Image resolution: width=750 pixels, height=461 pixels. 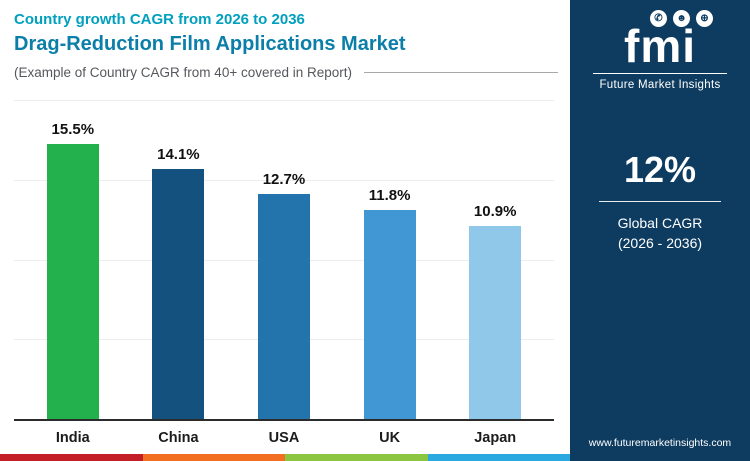 I want to click on fmi-logo: ✆ ☻ ⊕ fmi Future Market Insights, so click(x=660, y=50).